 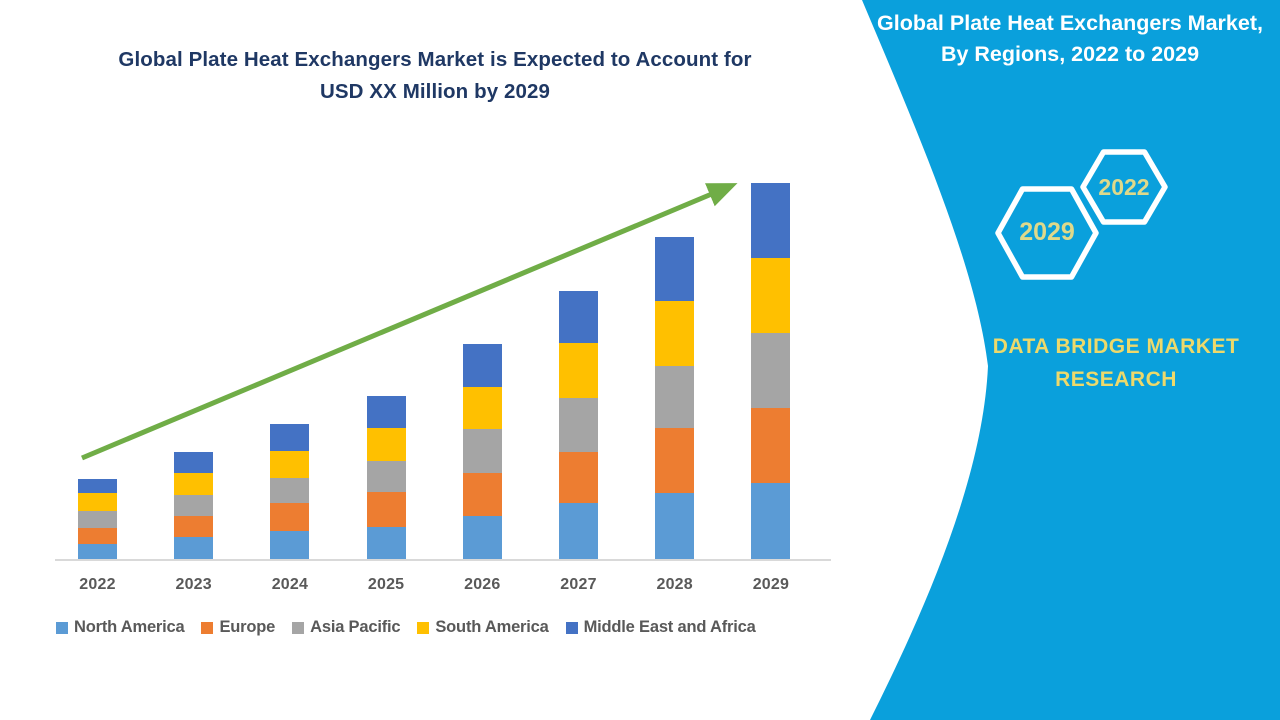 I want to click on bar-2023-asia-pacific, so click(x=194, y=505).